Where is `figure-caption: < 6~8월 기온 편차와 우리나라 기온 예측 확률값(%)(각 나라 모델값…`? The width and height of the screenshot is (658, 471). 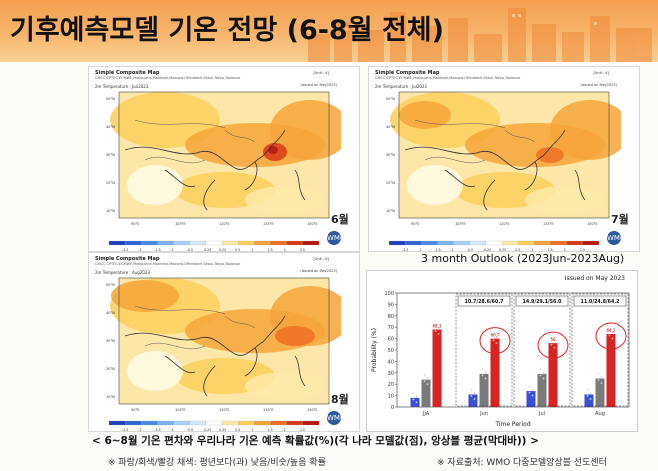
figure-caption: < 6~8월 기온 편차와 우리나라 기온 예측 확률값(%)(각 나라 모델값… is located at coordinates (315, 441).